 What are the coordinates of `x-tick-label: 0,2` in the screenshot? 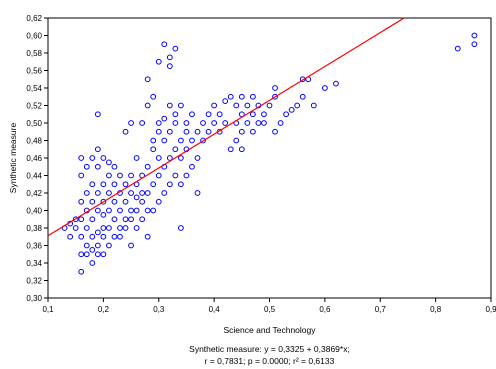 It's located at (104, 309).